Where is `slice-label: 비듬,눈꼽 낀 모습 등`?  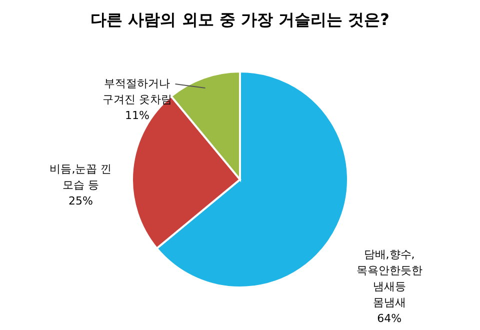 slice-label: 비듬,눈꼽 낀 모습 등 is located at coordinates (81, 177).